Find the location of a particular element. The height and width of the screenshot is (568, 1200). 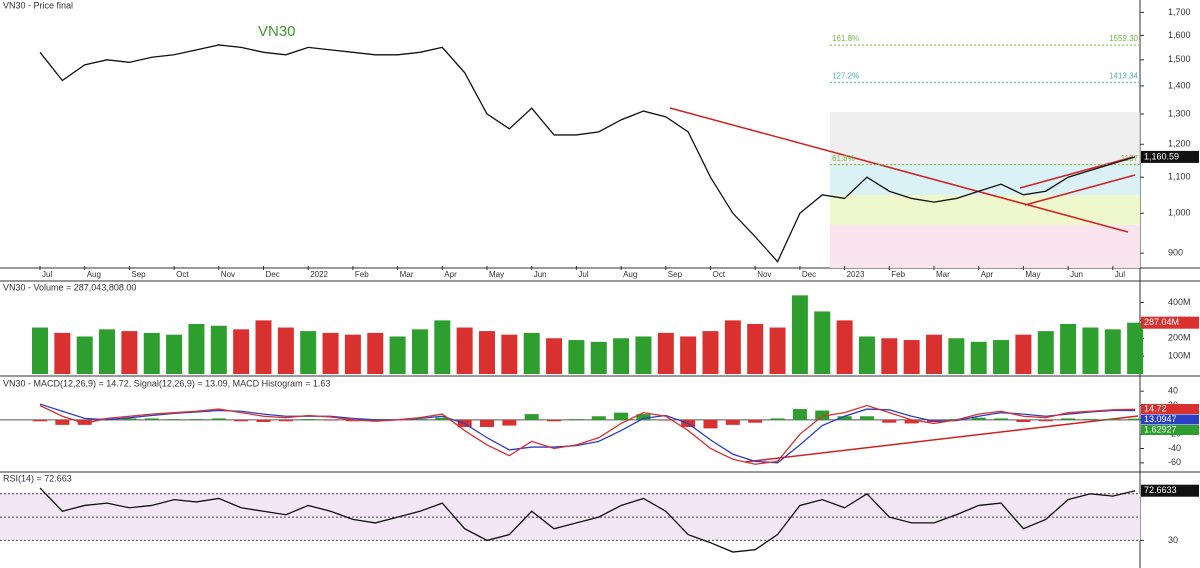

last-value-box is located at coordinates (1170, 322).